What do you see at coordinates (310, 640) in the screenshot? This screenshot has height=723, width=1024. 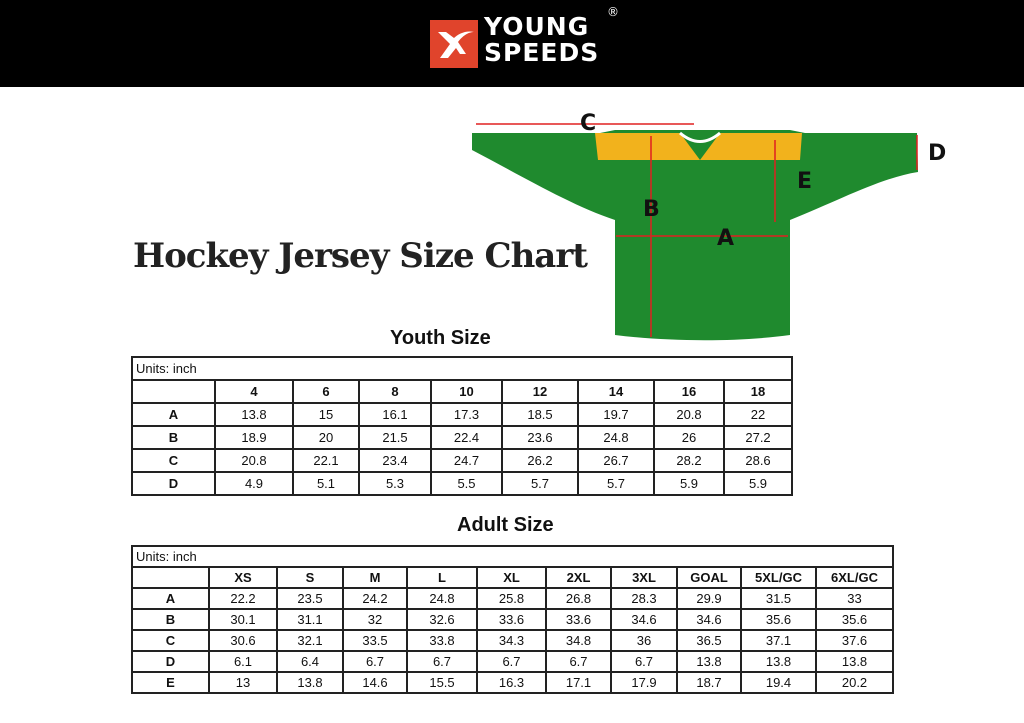 I see `table-cell: 32.1` at bounding box center [310, 640].